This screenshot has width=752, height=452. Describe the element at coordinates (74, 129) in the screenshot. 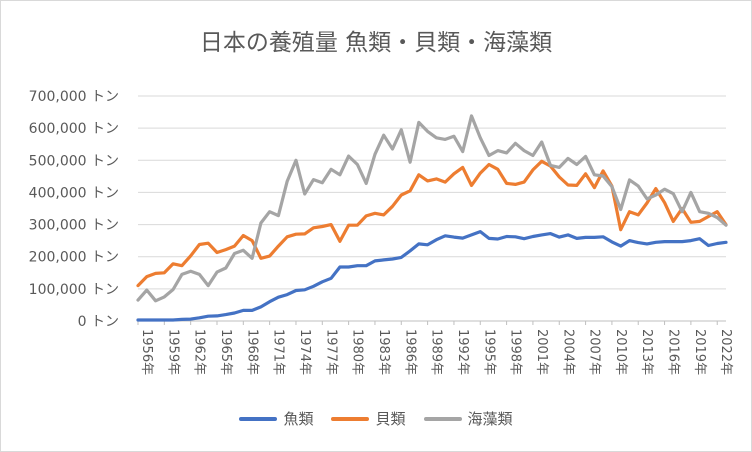

I see `y-tick-label: 600,000 トン` at that location.